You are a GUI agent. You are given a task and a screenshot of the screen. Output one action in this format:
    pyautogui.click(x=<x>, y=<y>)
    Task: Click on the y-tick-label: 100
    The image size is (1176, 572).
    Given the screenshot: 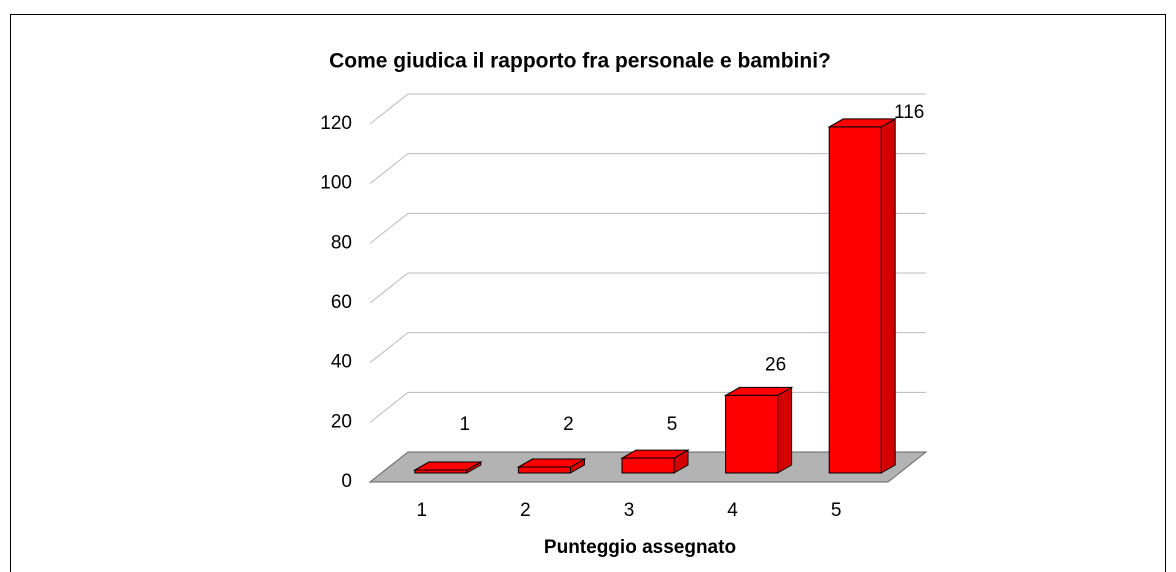 What is the action you would take?
    pyautogui.click(x=336, y=183)
    